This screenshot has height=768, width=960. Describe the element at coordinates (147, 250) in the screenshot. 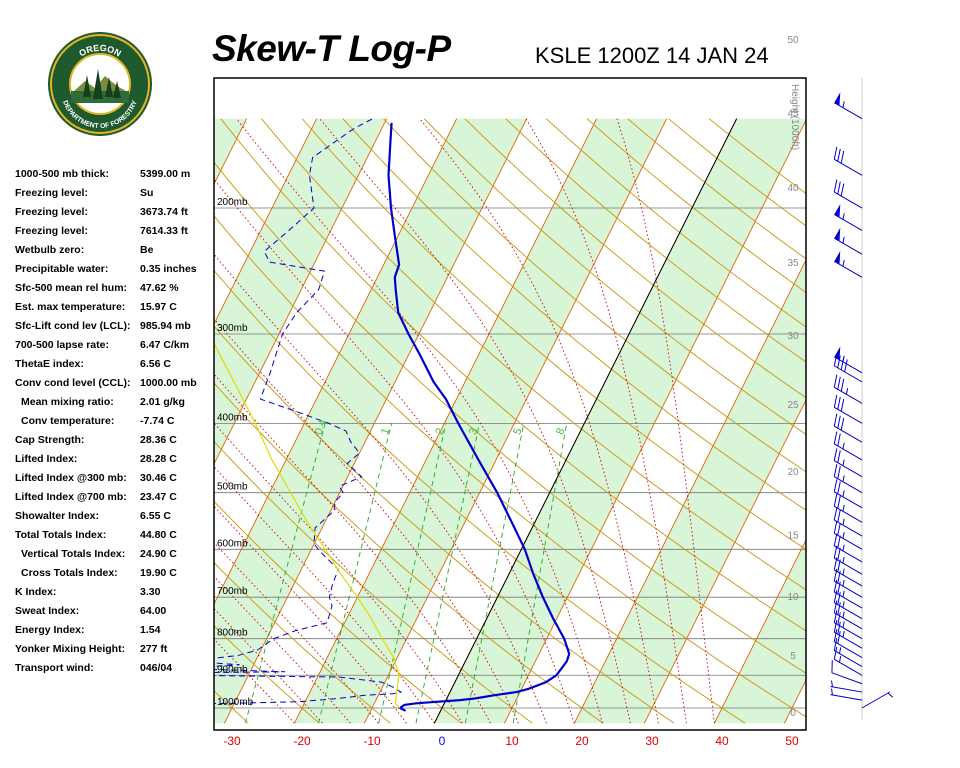

I see `stat-value: Be` at that location.